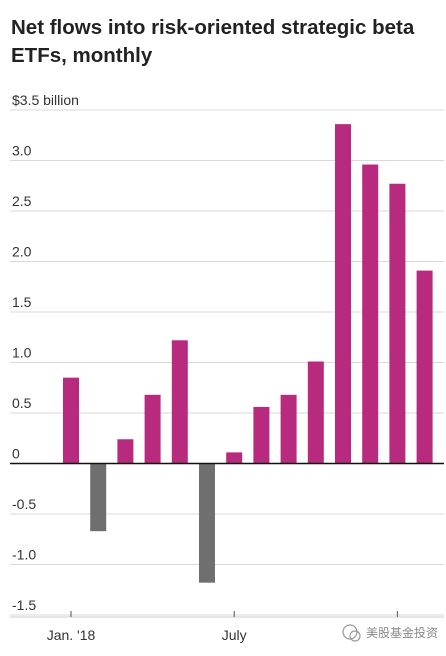 The image size is (446, 656). What do you see at coordinates (22, 353) in the screenshot?
I see `y-tick-label: 1.0` at bounding box center [22, 353].